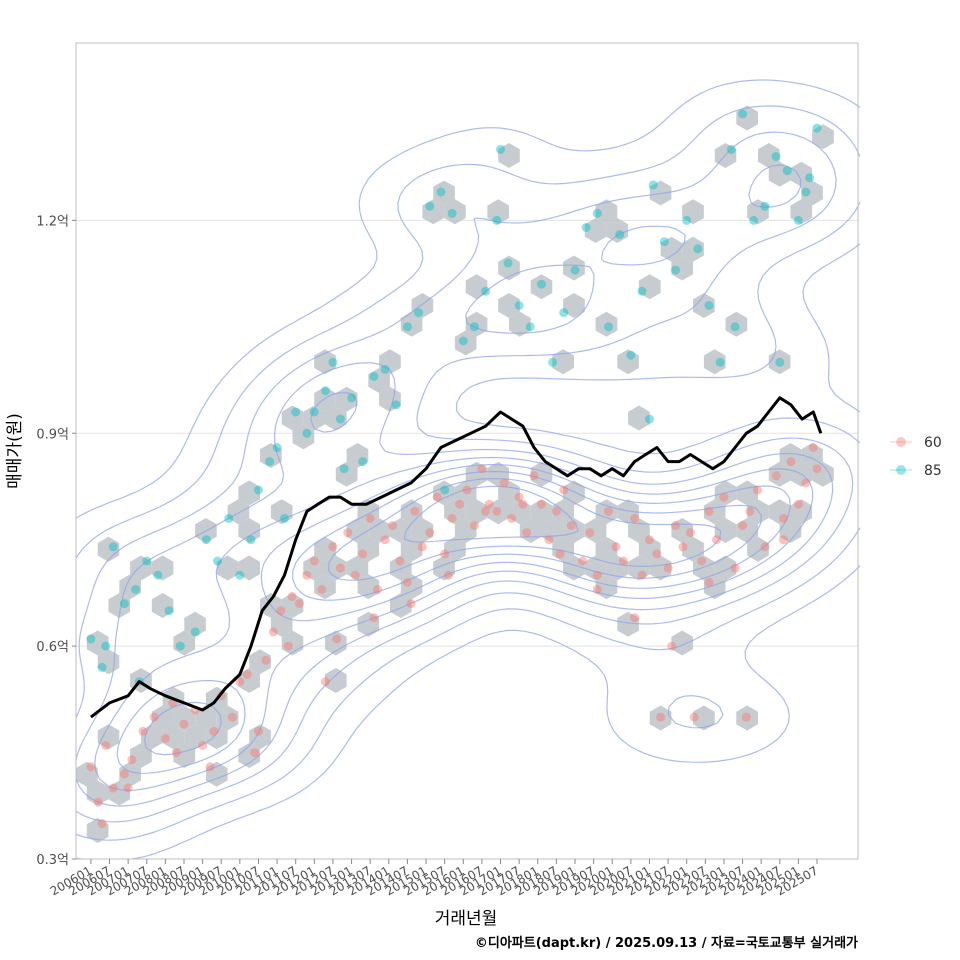 The image size is (960, 960). Describe the element at coordinates (15, 451) in the screenshot. I see `y-axis-title: 매매가(원)` at that location.